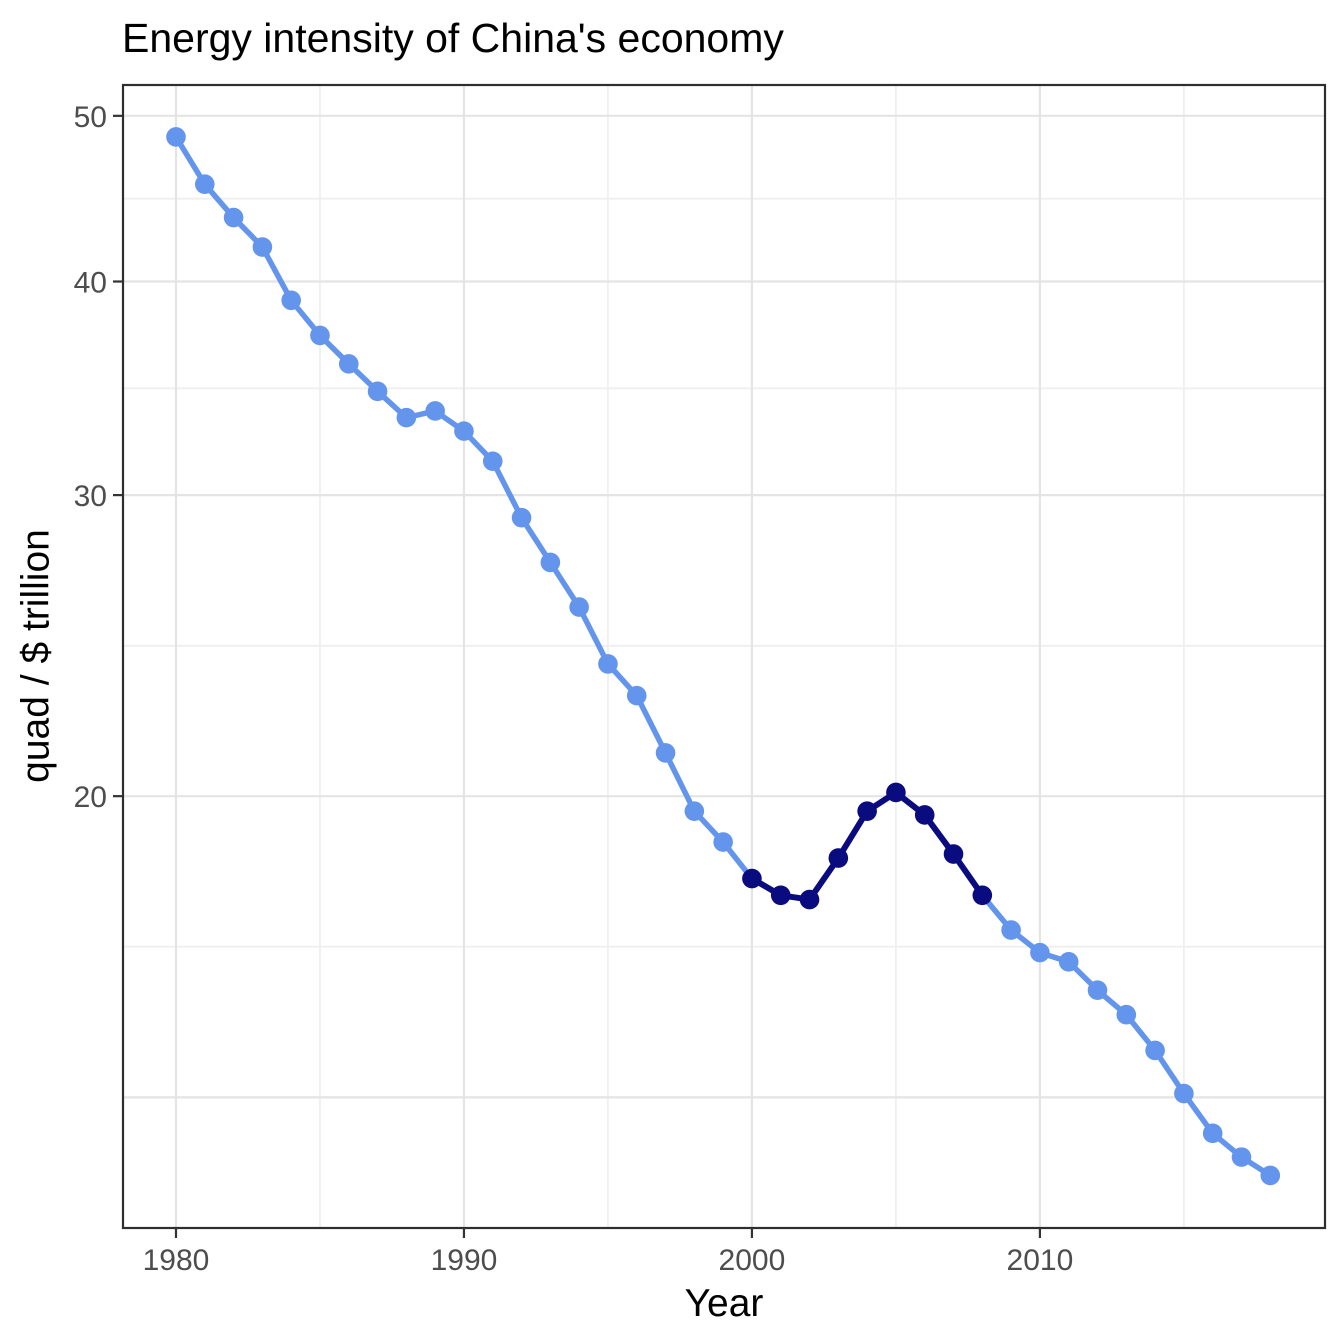 The height and width of the screenshot is (1344, 1344). Describe the element at coordinates (176, 1260) in the screenshot. I see `x-tick-label: 1980` at that location.